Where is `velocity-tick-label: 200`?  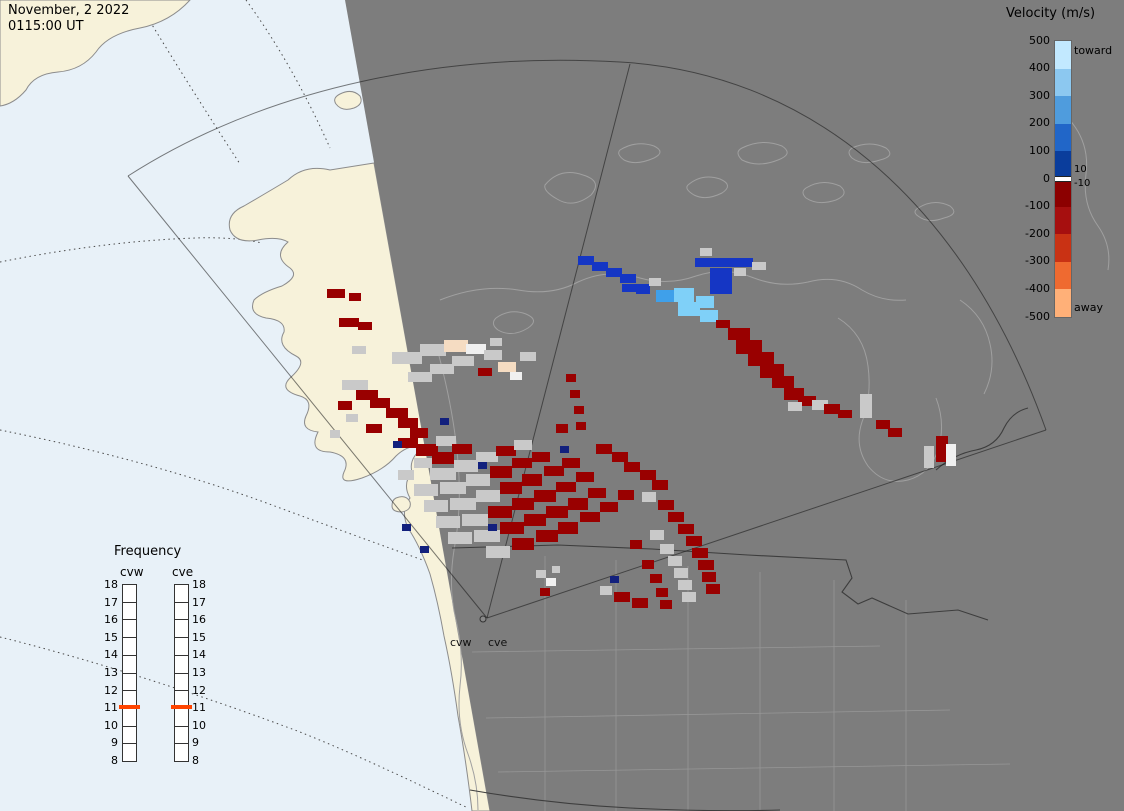
velocity-tick-label: 200 is located at coordinates (1039, 123).